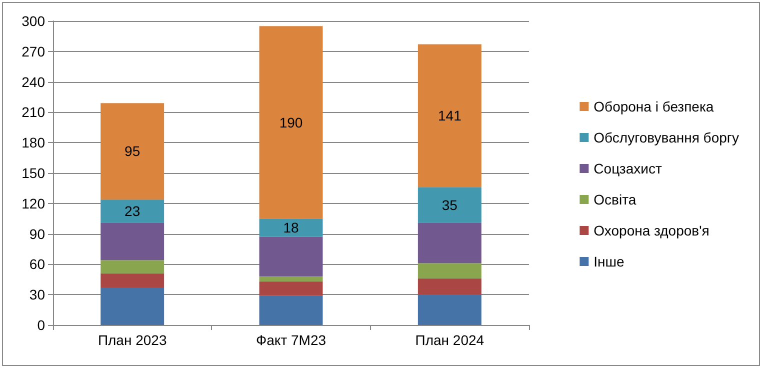 The image size is (764, 369). What do you see at coordinates (34, 82) in the screenshot?
I see `y-tick-label: 240` at bounding box center [34, 82].